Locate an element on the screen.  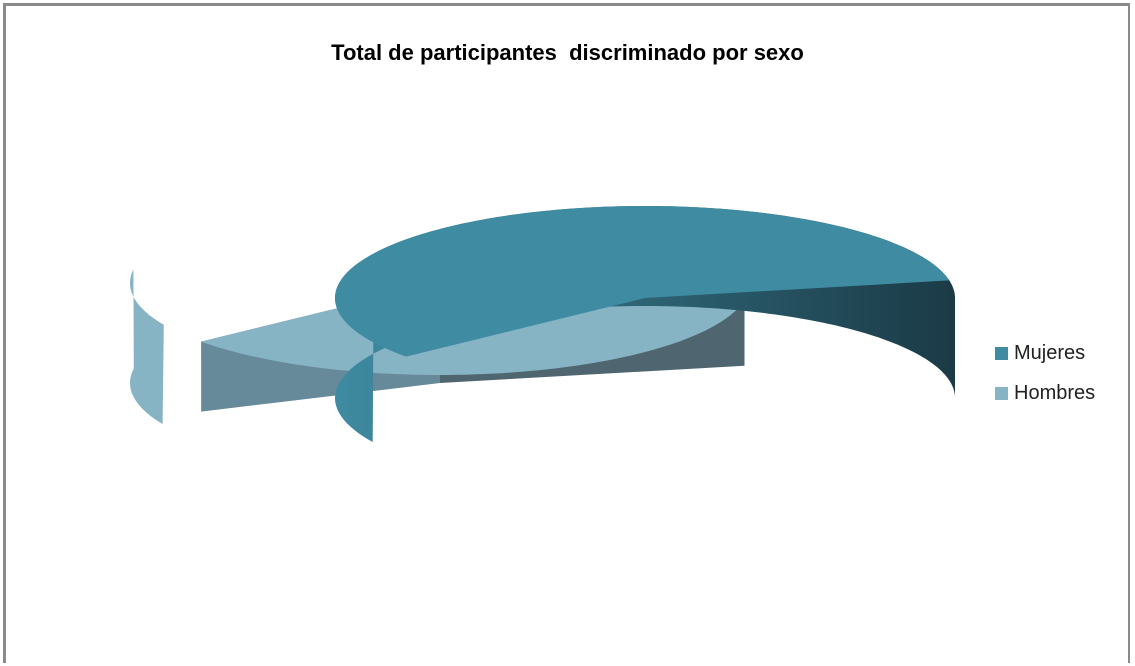
legend-swatch-hombres is located at coordinates (1001, 393).